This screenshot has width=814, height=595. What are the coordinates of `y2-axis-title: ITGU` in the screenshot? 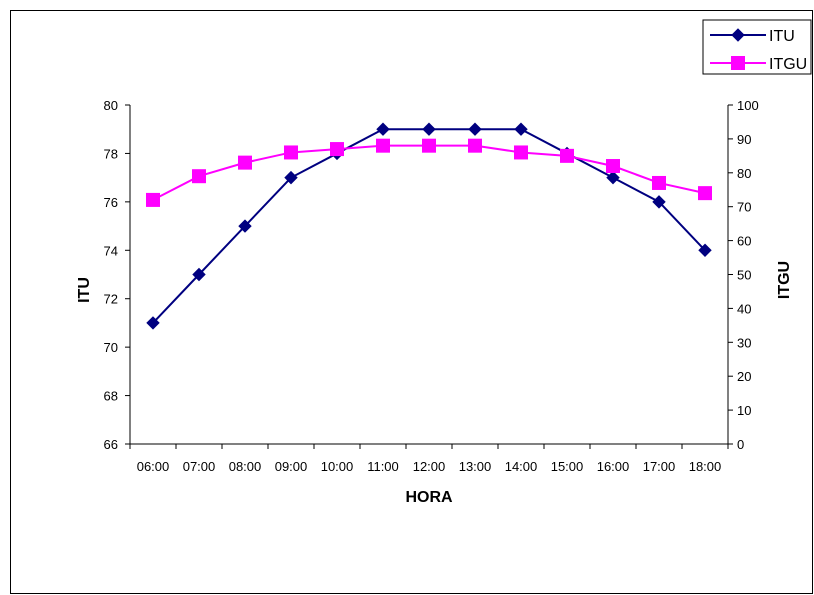 It's located at (784, 280).